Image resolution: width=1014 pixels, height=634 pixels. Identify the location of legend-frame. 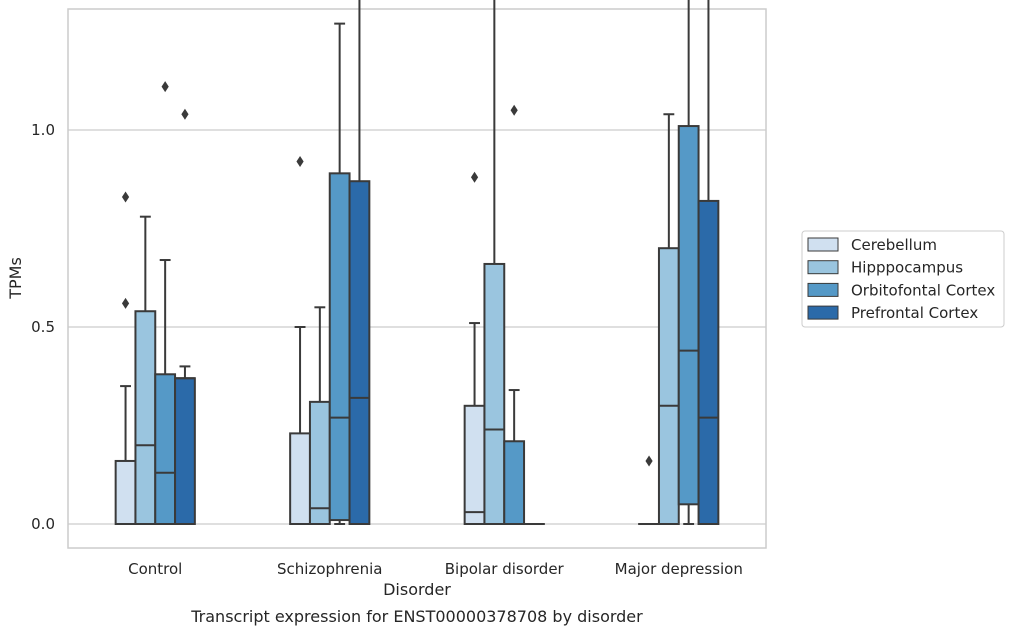
(903, 279).